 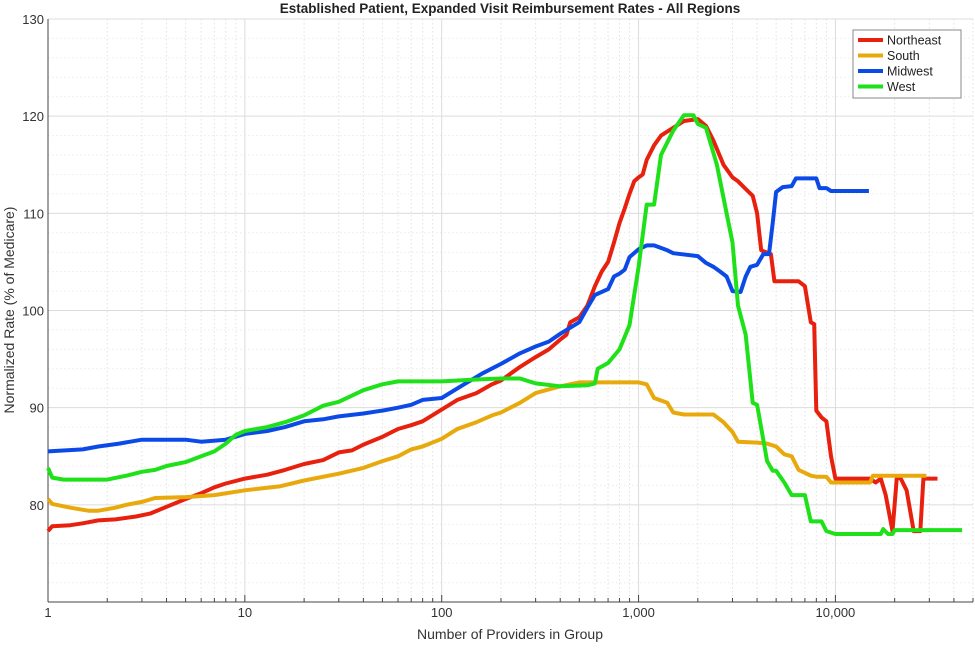 I want to click on legend-label-midwest: Midwest, so click(x=910, y=72).